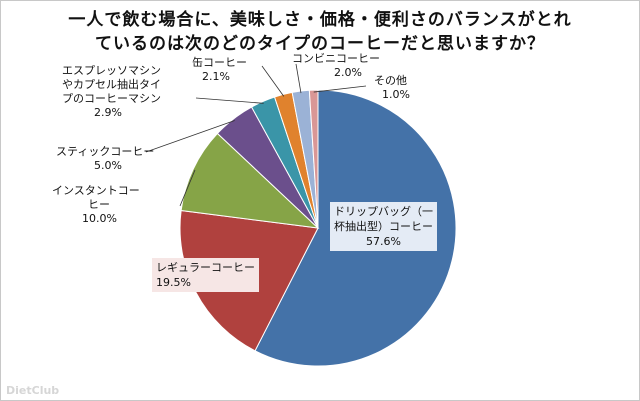  Describe the element at coordinates (205, 275) in the screenshot. I see `label-regular: レギュラーコーヒー 19.5%` at that location.